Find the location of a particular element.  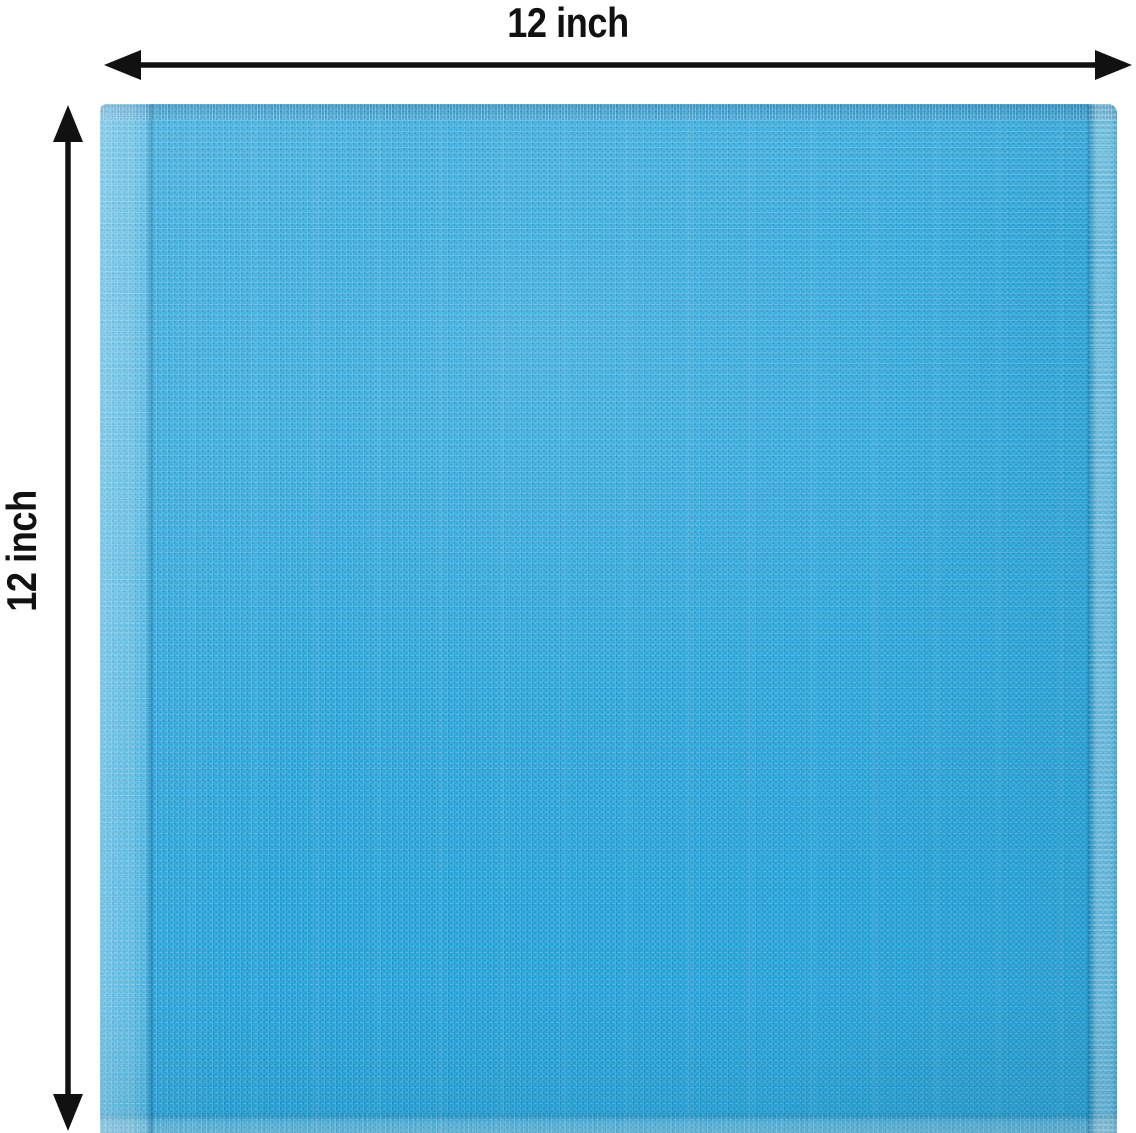

arrow-left-head-icon is located at coordinates (122, 65).